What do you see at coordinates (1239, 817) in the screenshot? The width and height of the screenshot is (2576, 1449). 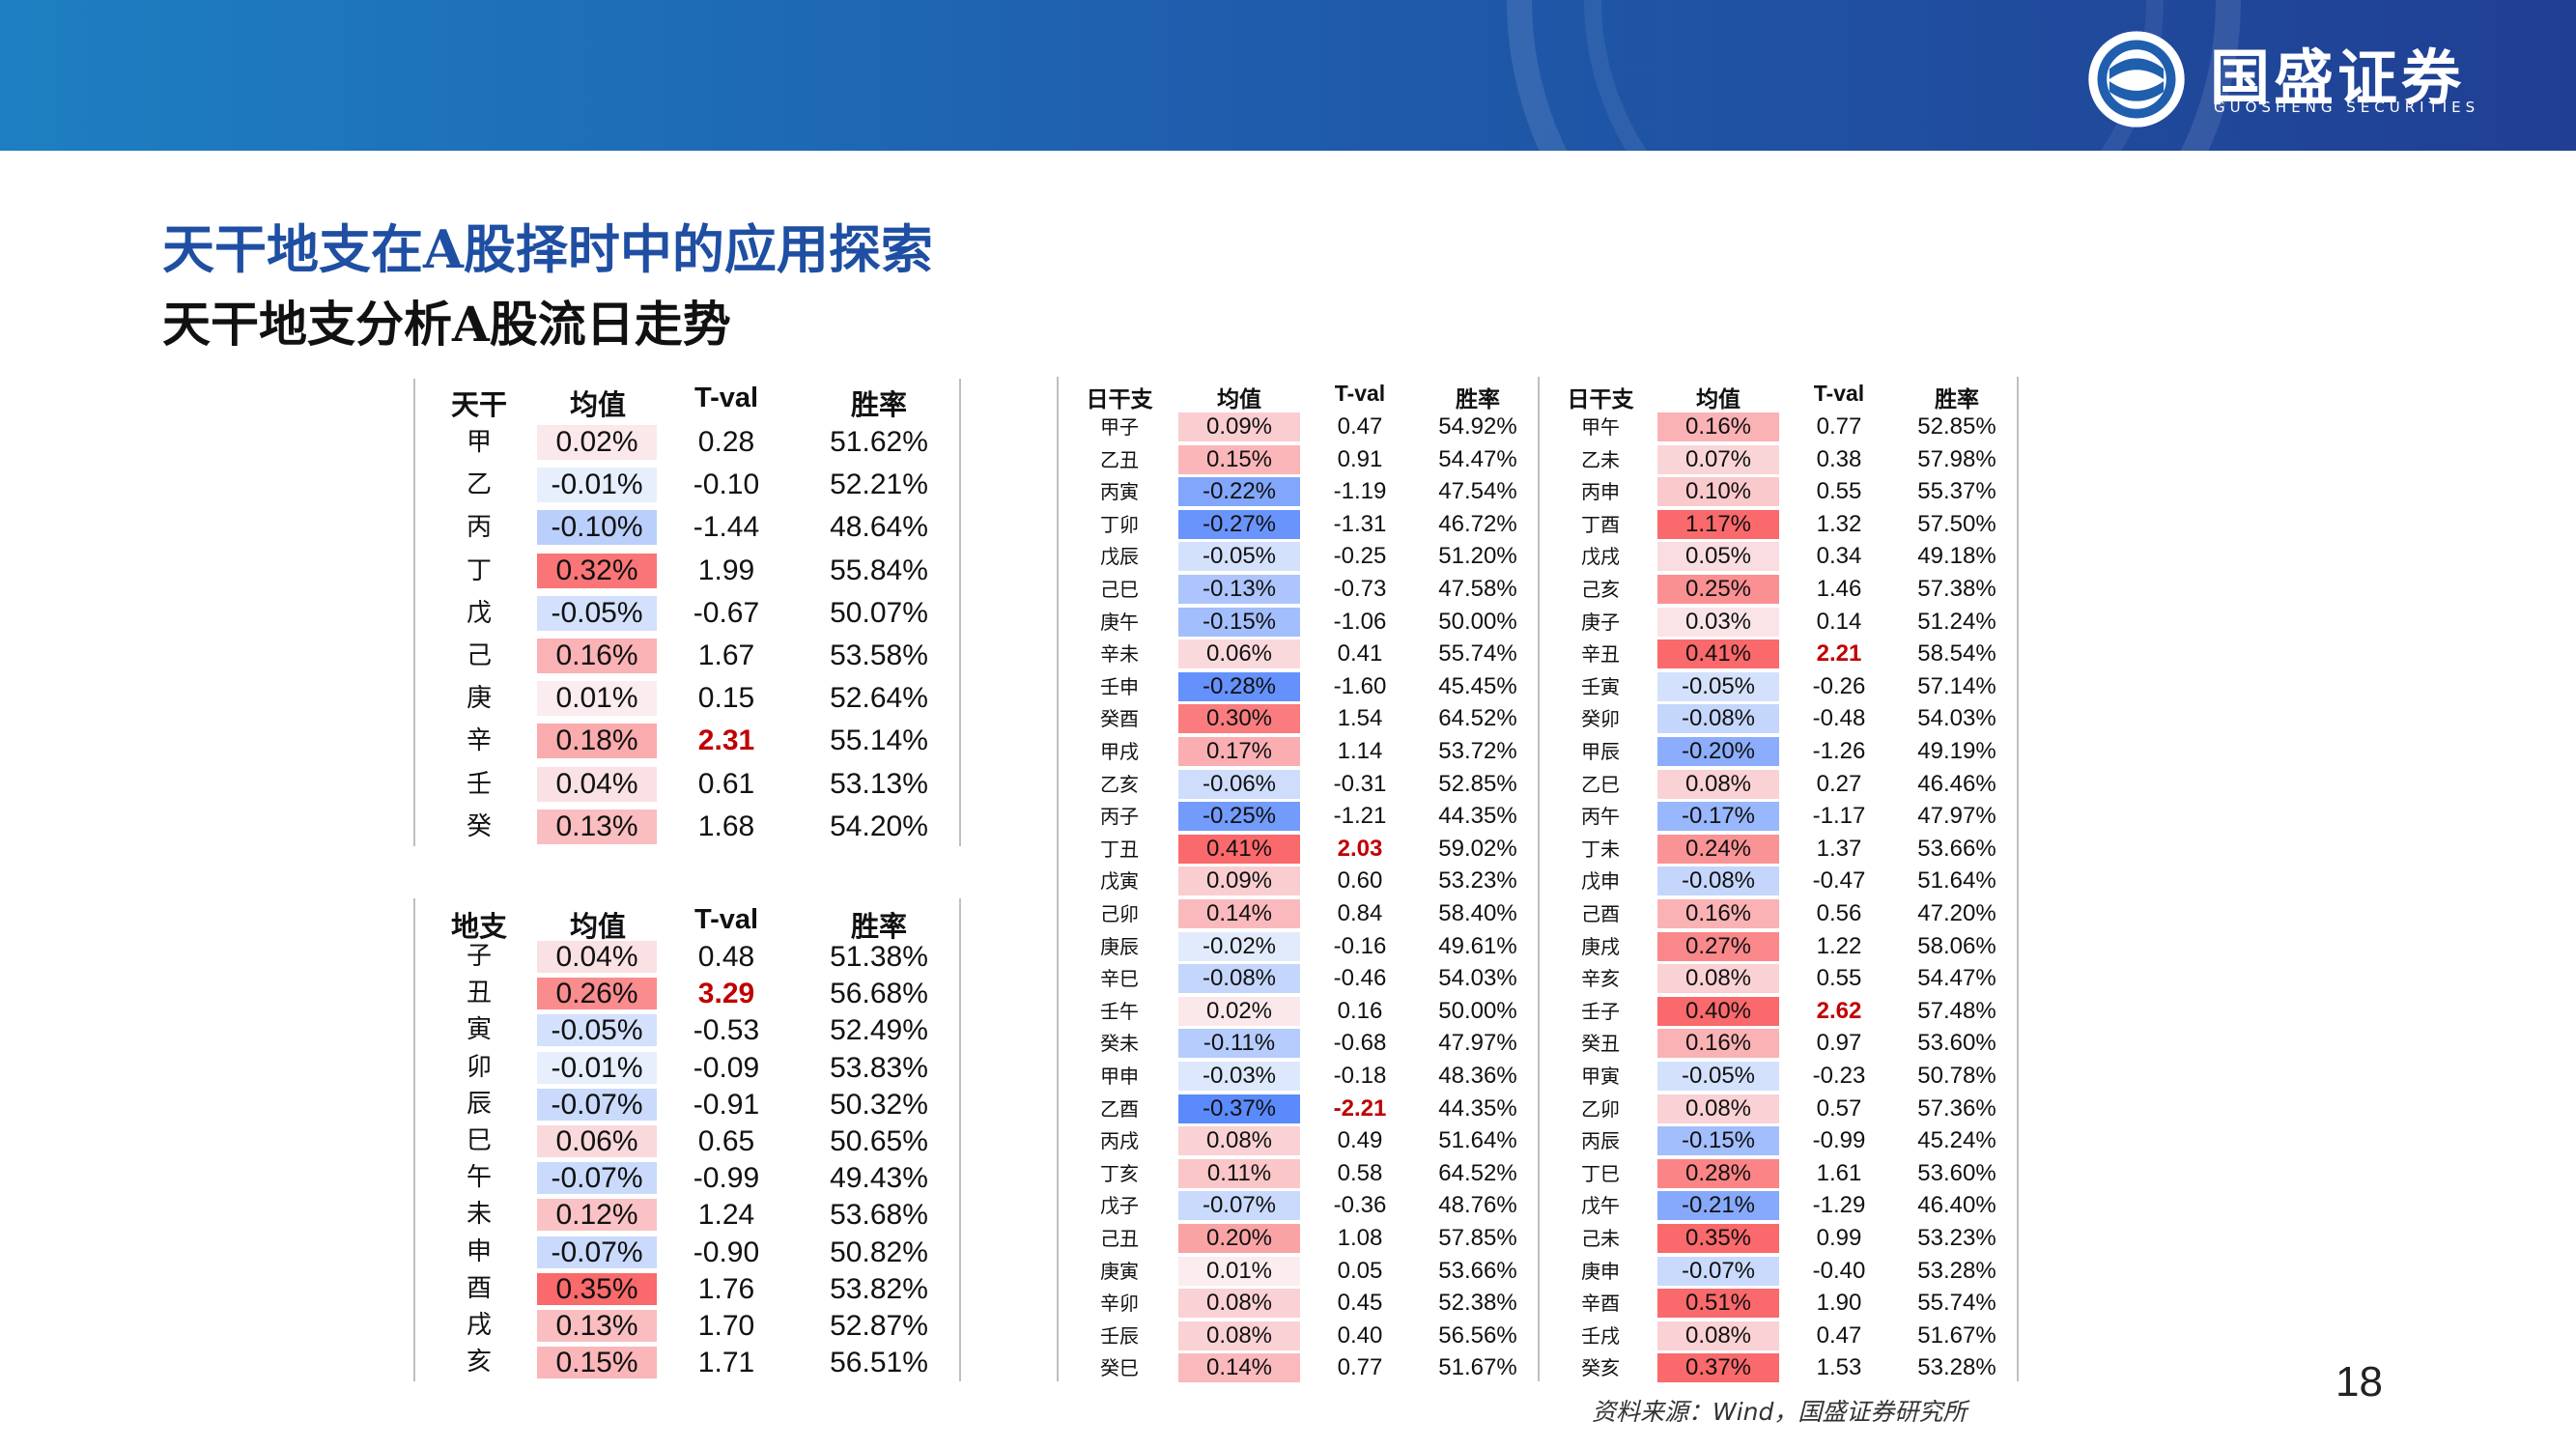 I see `mean-cell: -0.25%` at bounding box center [1239, 817].